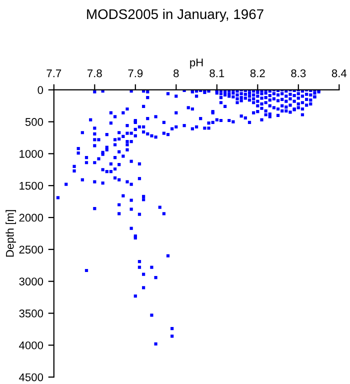  Describe the element at coordinates (339, 73) in the screenshot. I see `x-tick-label: 8.4` at that location.